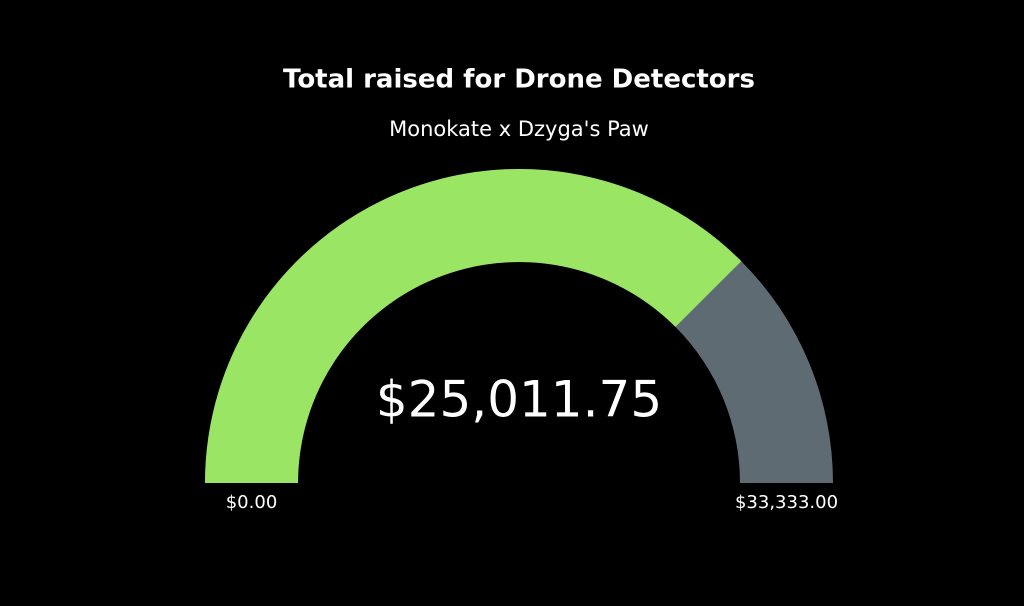 The height and width of the screenshot is (606, 1024). Describe the element at coordinates (519, 80) in the screenshot. I see `chart-title: Total raised for Drone Detectors` at that location.